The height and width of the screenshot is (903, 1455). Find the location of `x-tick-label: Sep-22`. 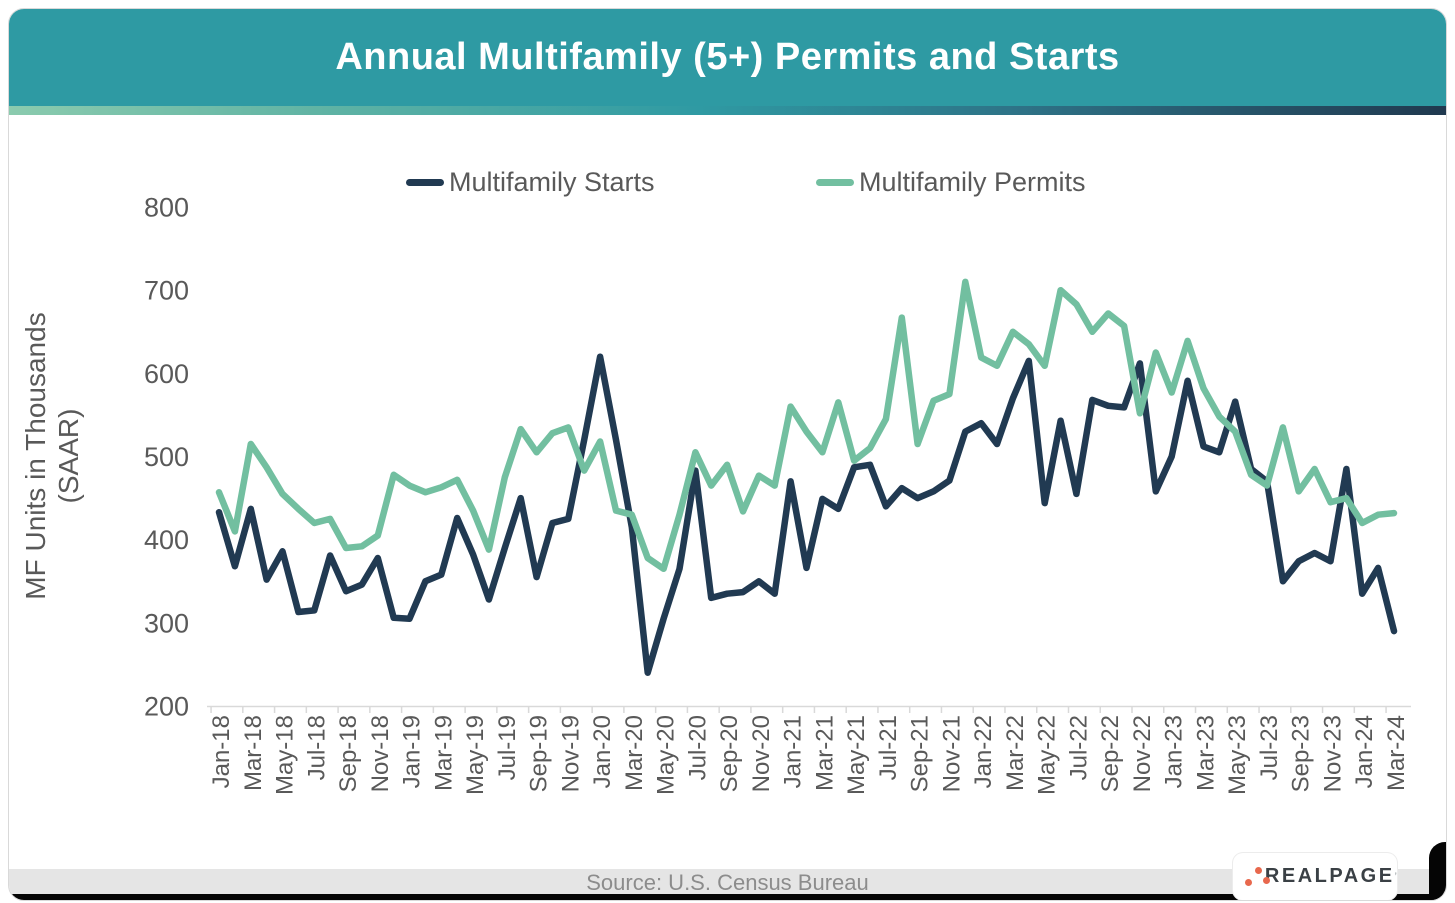

x-tick-label: Sep-22 is located at coordinates (1110, 753).